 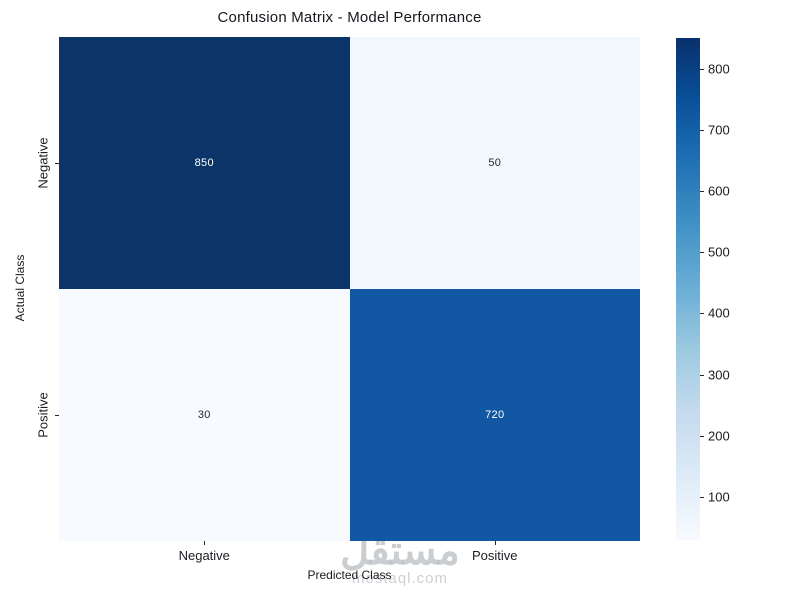 What do you see at coordinates (43, 163) in the screenshot?
I see `y-tick-label-negative: Negative` at bounding box center [43, 163].